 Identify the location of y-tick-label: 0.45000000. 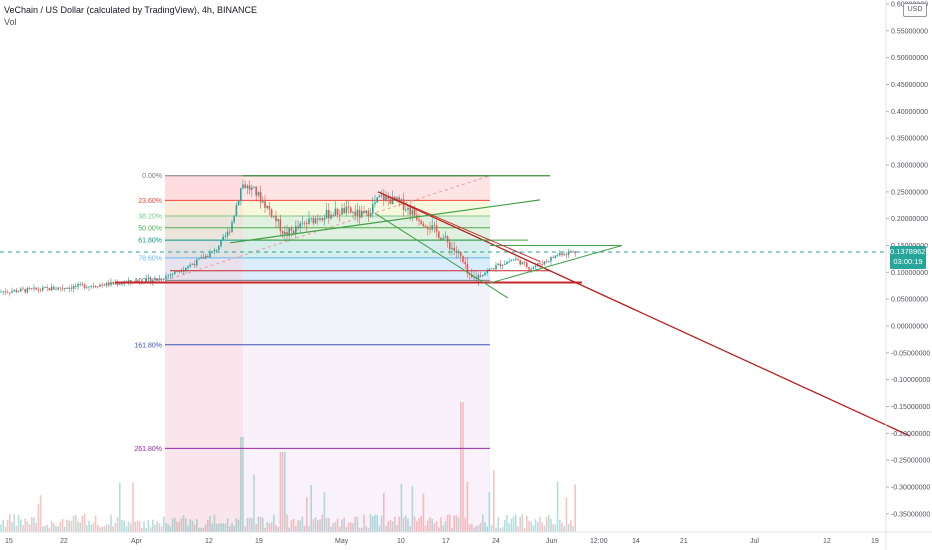
(909, 85).